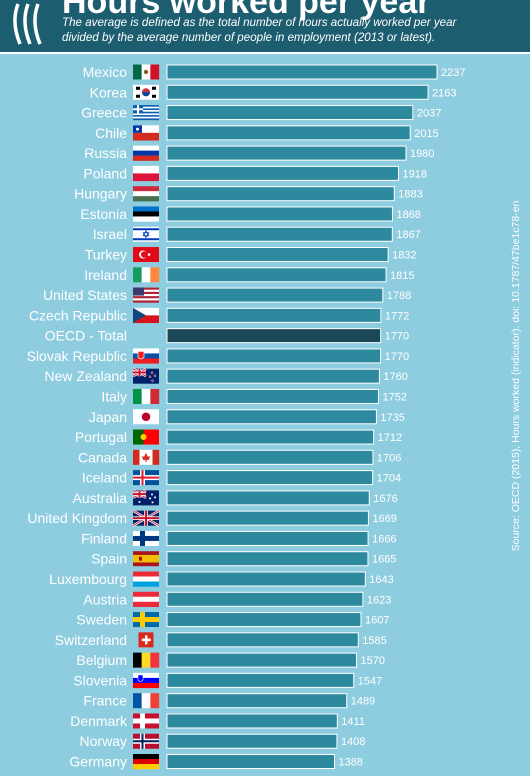 The width and height of the screenshot is (530, 776). Describe the element at coordinates (146, 72) in the screenshot. I see `mexico-flag-icon` at that location.